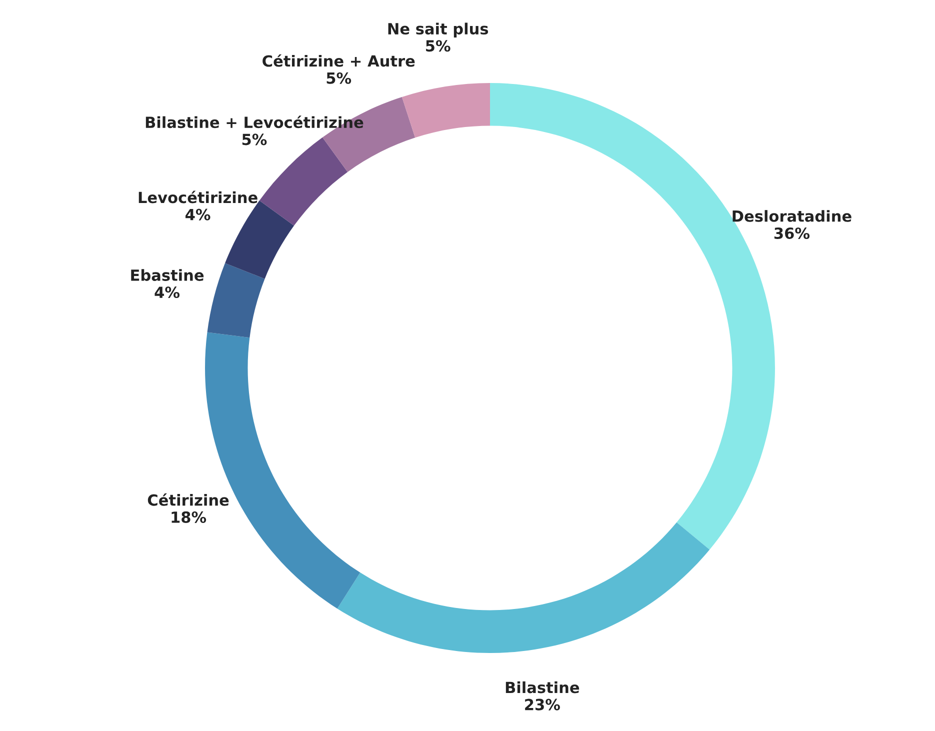 The image size is (935, 731). Describe the element at coordinates (189, 517) in the screenshot. I see `data-label: 18%` at that location.